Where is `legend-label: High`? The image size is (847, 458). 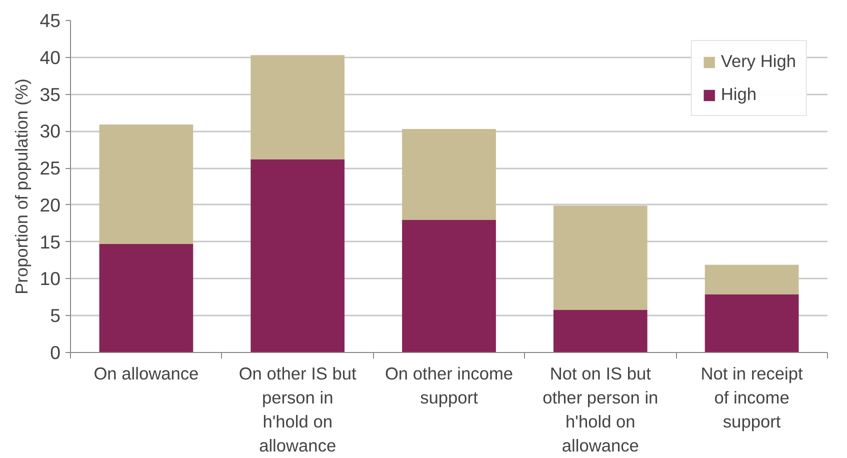 legend-label: High is located at coordinates (738, 94).